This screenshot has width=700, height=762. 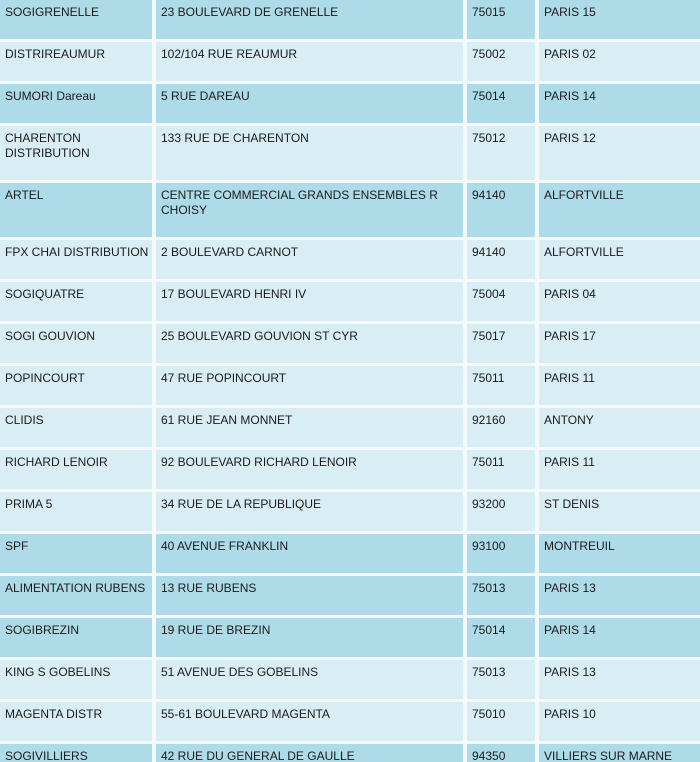 I want to click on cell-name: DISTRIREAUMUR, so click(x=78, y=63).